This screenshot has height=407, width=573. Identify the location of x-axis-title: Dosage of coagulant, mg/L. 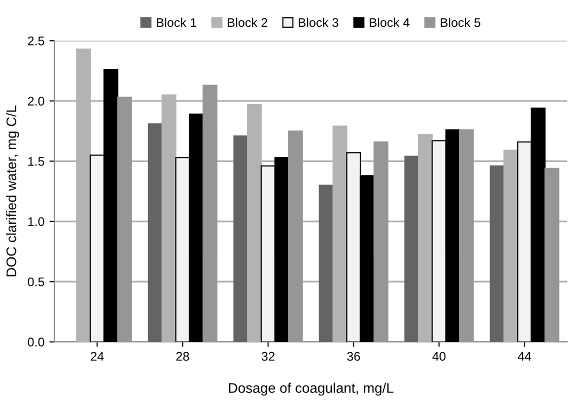
(311, 389).